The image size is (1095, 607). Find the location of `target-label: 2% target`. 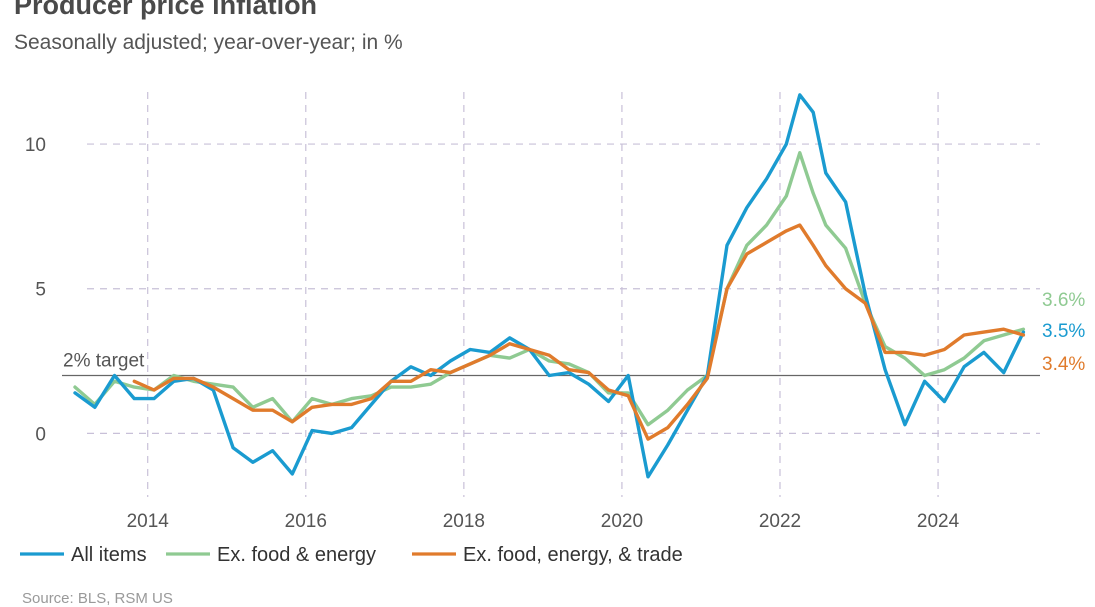

target-label: 2% target is located at coordinates (104, 361).